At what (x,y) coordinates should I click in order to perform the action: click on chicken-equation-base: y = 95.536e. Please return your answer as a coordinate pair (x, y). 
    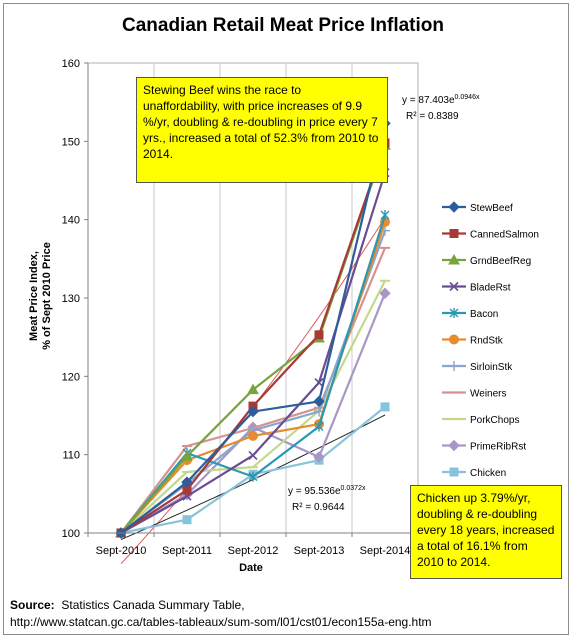
    Looking at the image, I should click on (314, 491).